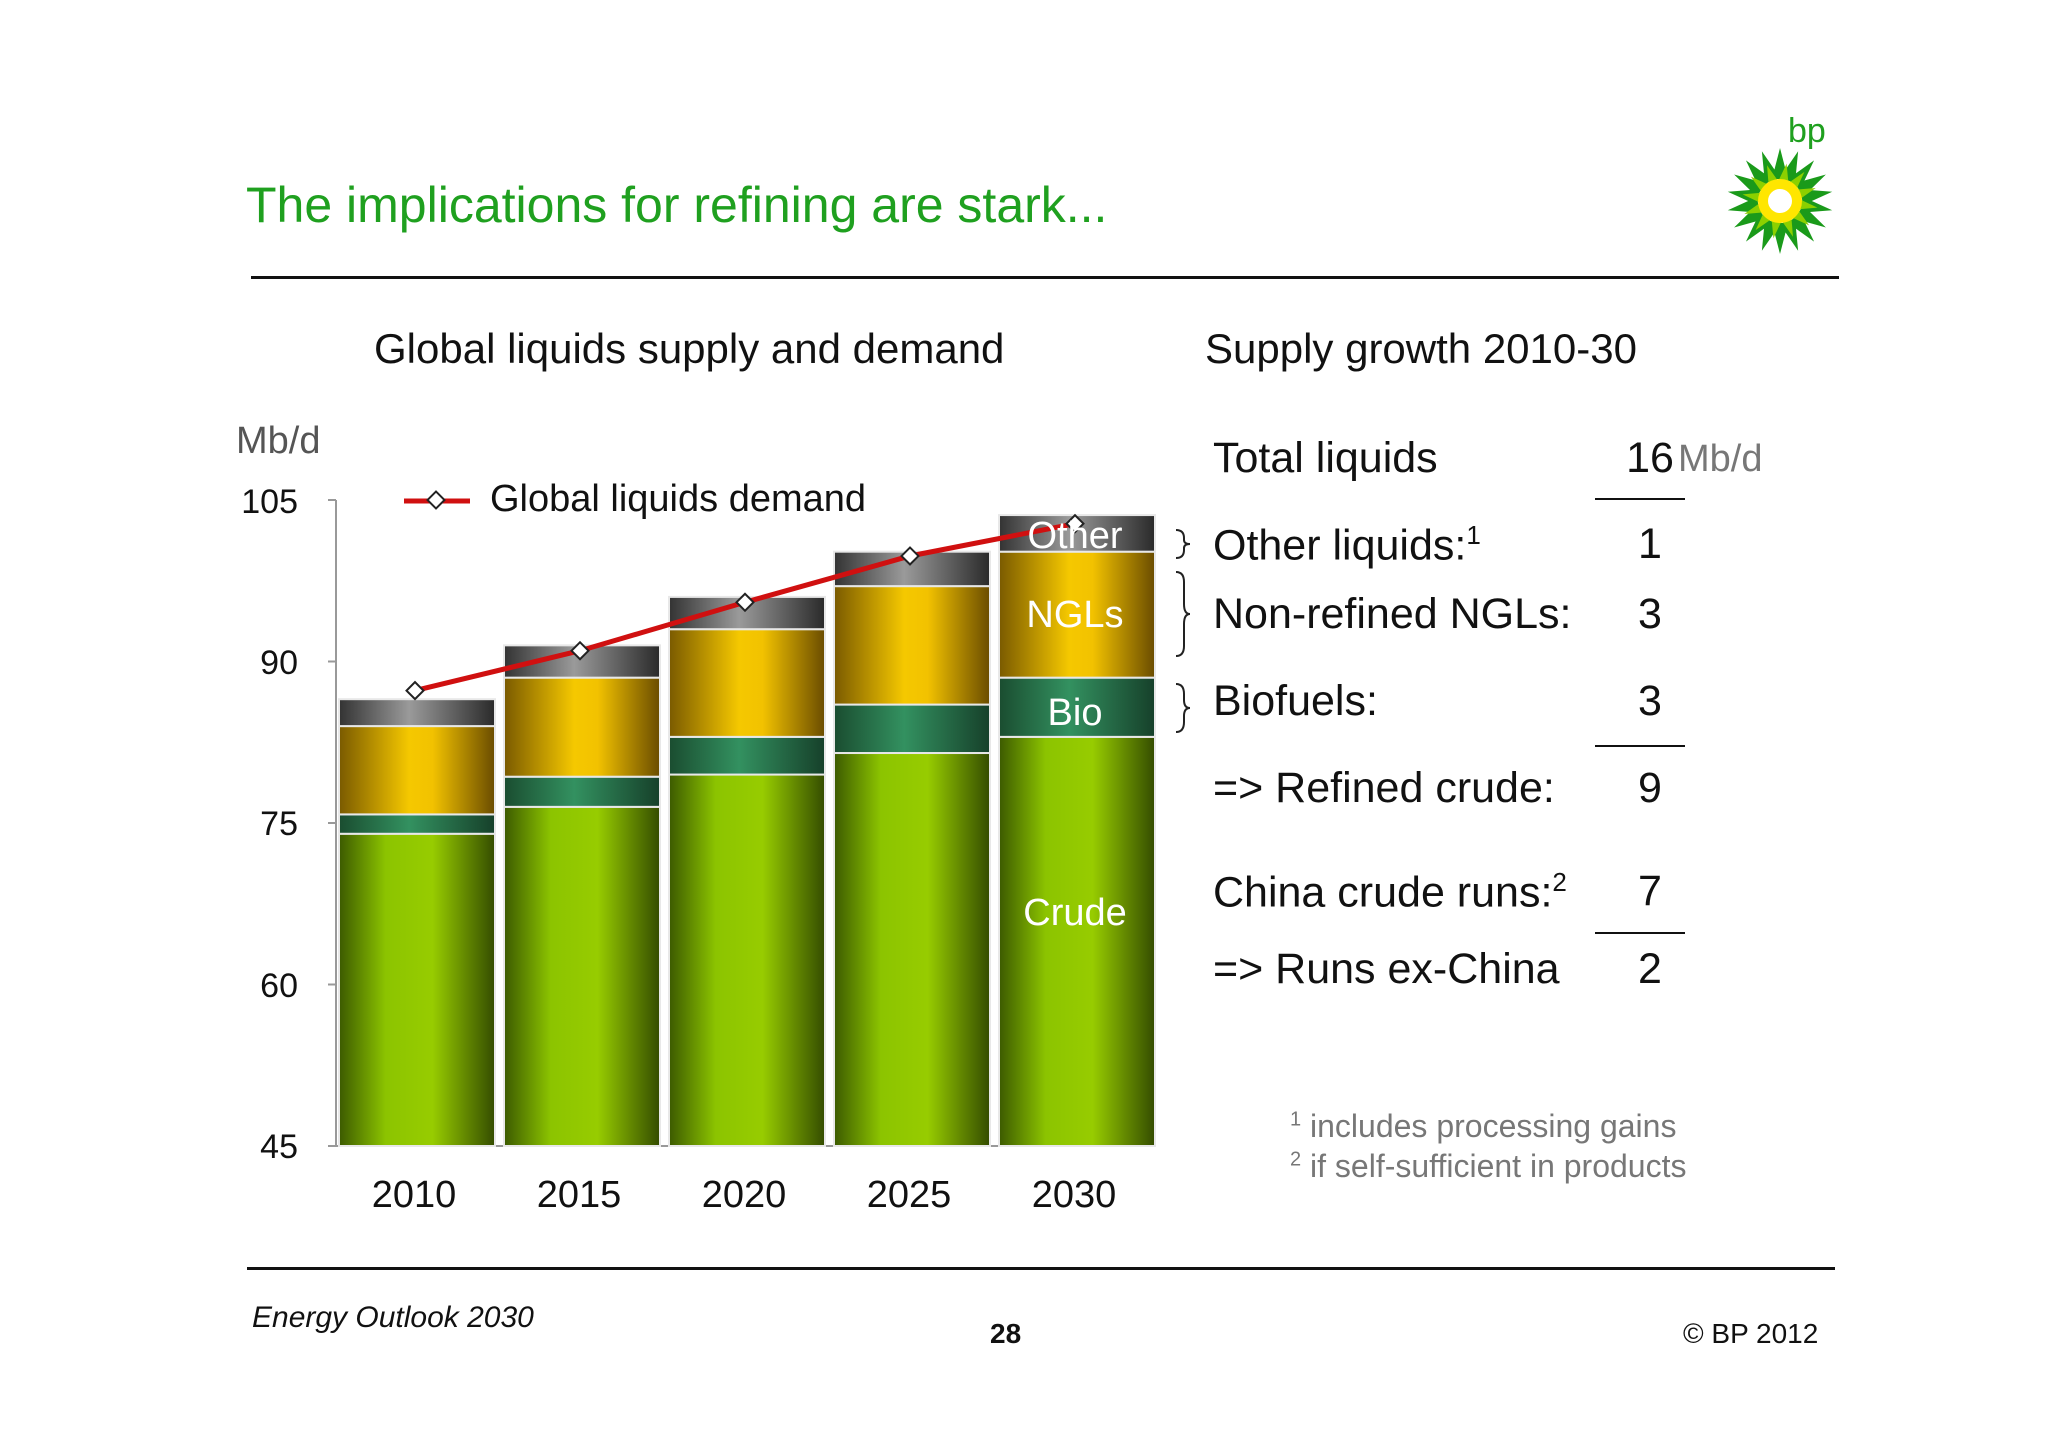 Image resolution: width=2048 pixels, height=1447 pixels. What do you see at coordinates (1074, 1195) in the screenshot?
I see `x-tick-label: 2030` at bounding box center [1074, 1195].